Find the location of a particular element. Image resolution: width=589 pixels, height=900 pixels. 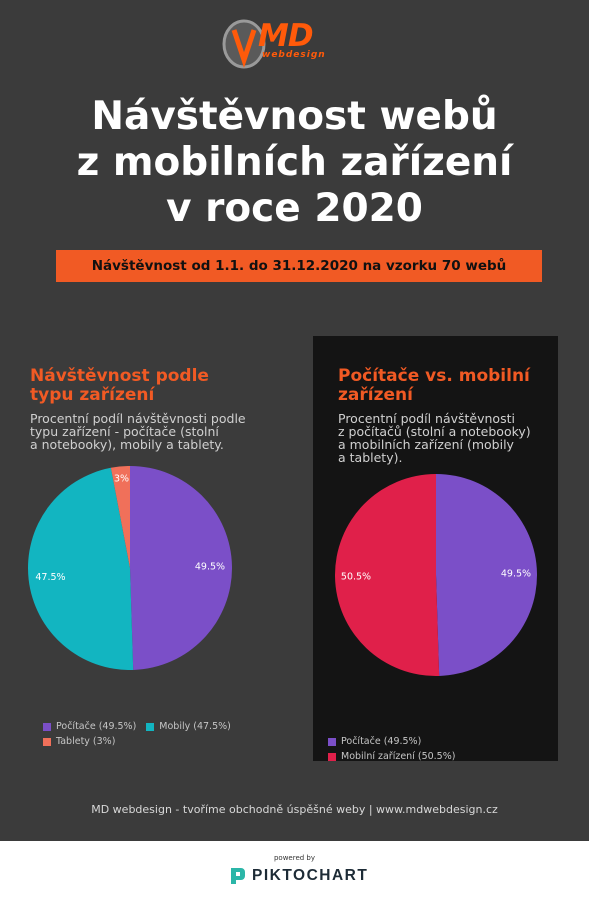

legend-item: Mobilní zařízení (50.5%) is located at coordinates (391, 756).